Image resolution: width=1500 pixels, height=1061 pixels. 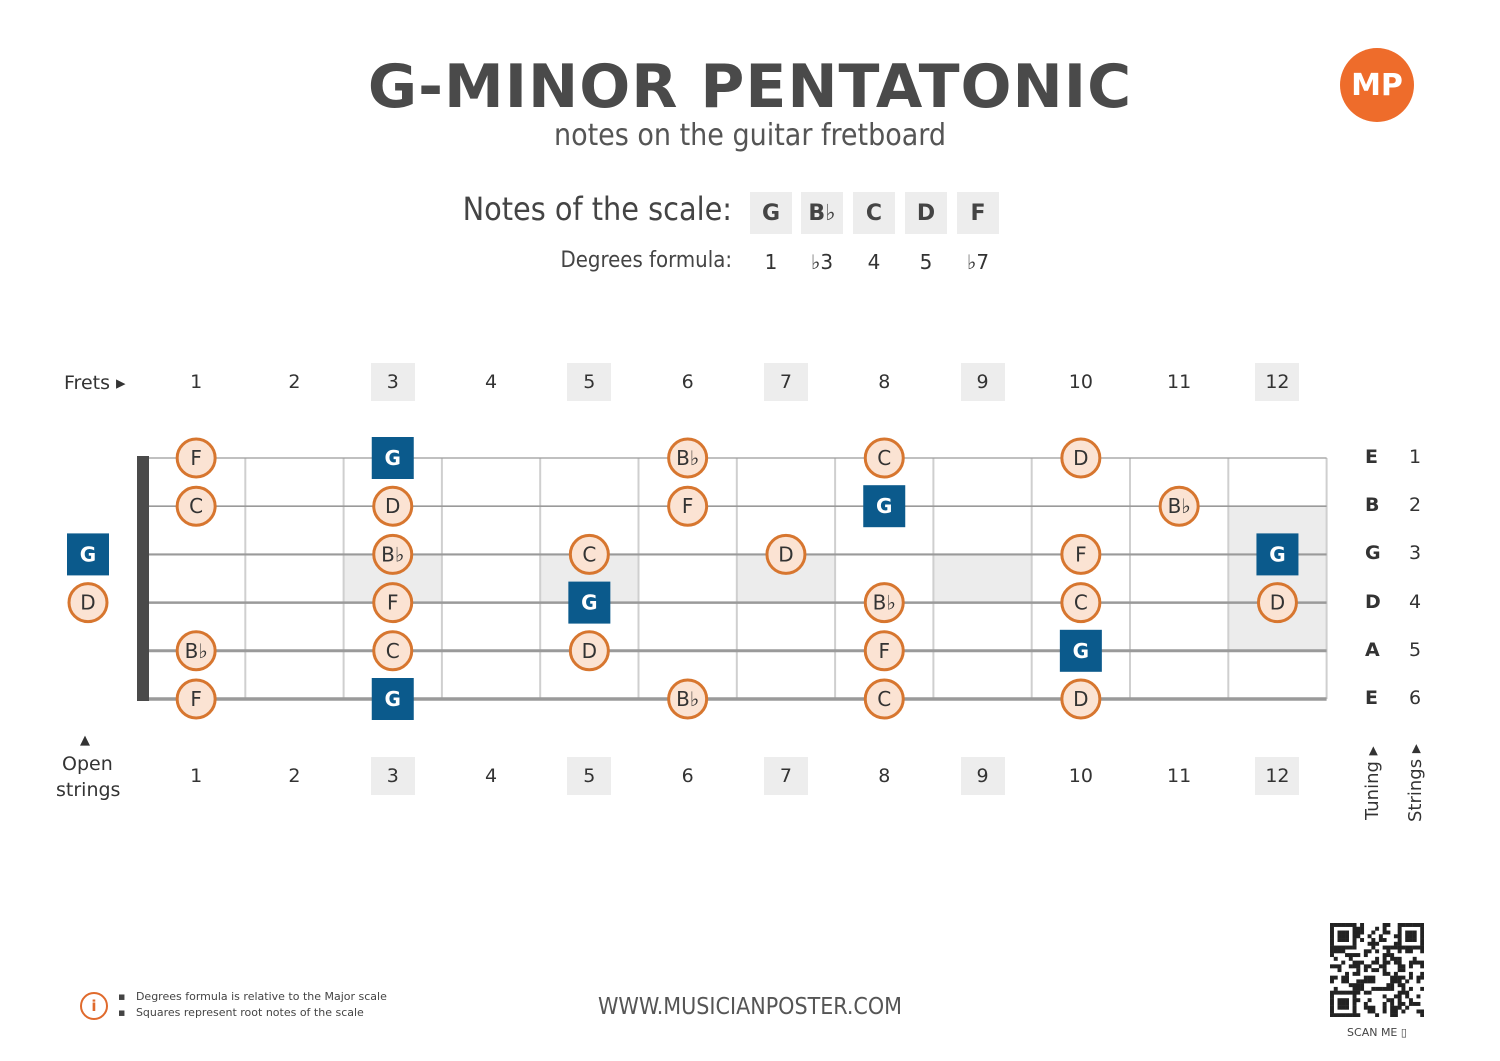 What do you see at coordinates (1080, 699) in the screenshot?
I see `note-label: D` at bounding box center [1080, 699].